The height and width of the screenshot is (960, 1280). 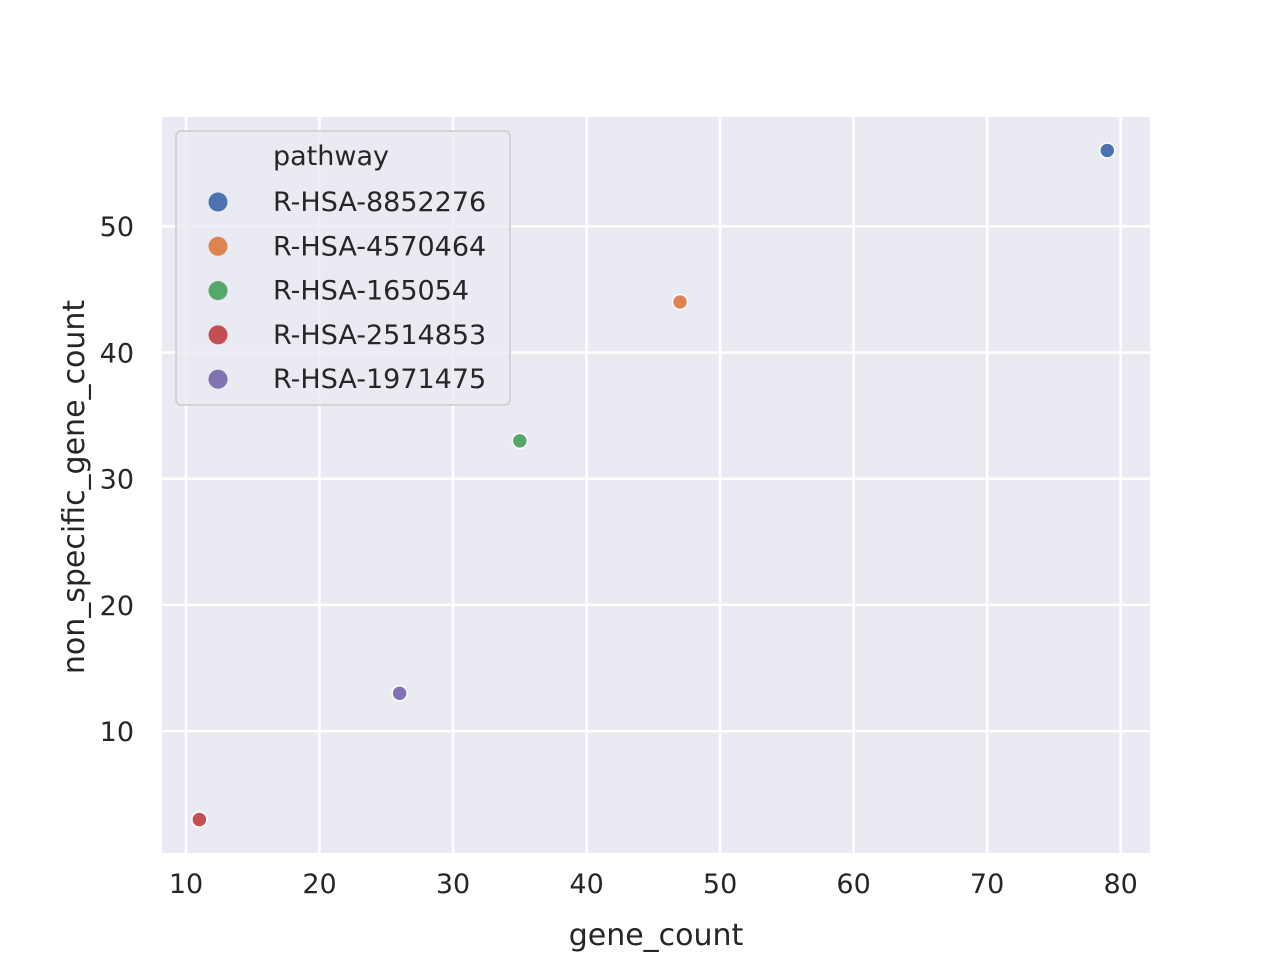 What do you see at coordinates (379, 335) in the screenshot?
I see `legend-label: R-HSA-2514853` at bounding box center [379, 335].